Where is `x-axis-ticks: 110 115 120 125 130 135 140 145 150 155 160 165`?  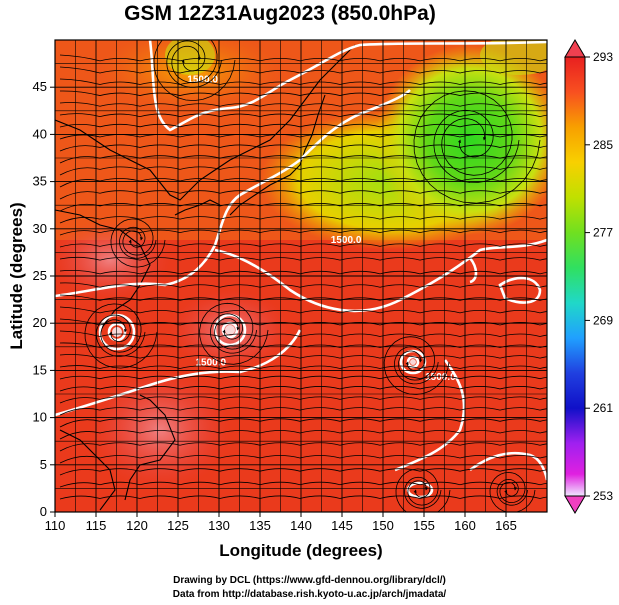 x-axis-ticks: 110 115 120 125 130 135 140 145 150 155 160 165 is located at coordinates (281, 522).